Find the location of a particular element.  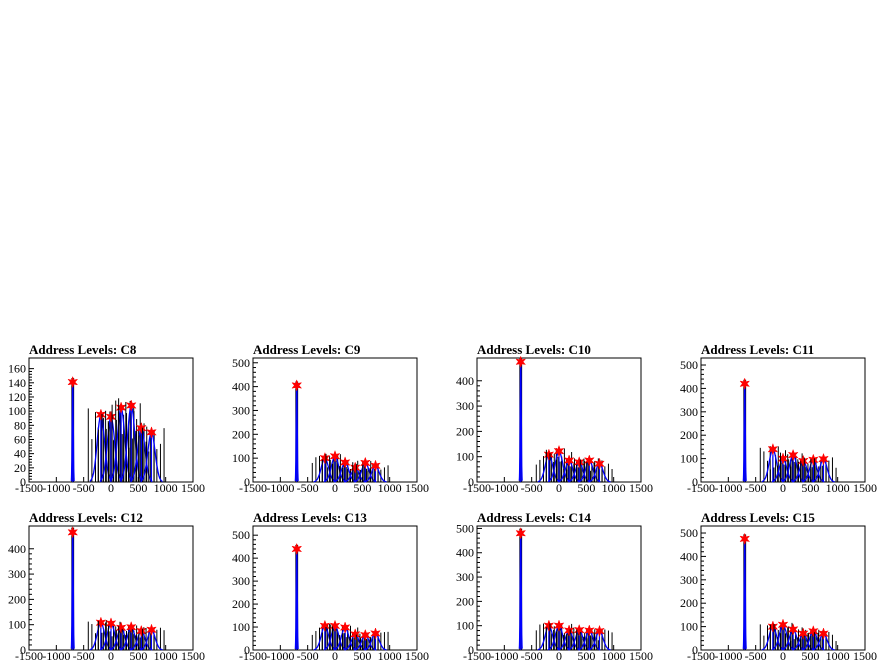

panel-title: Address Levels: C11 is located at coordinates (757, 349).